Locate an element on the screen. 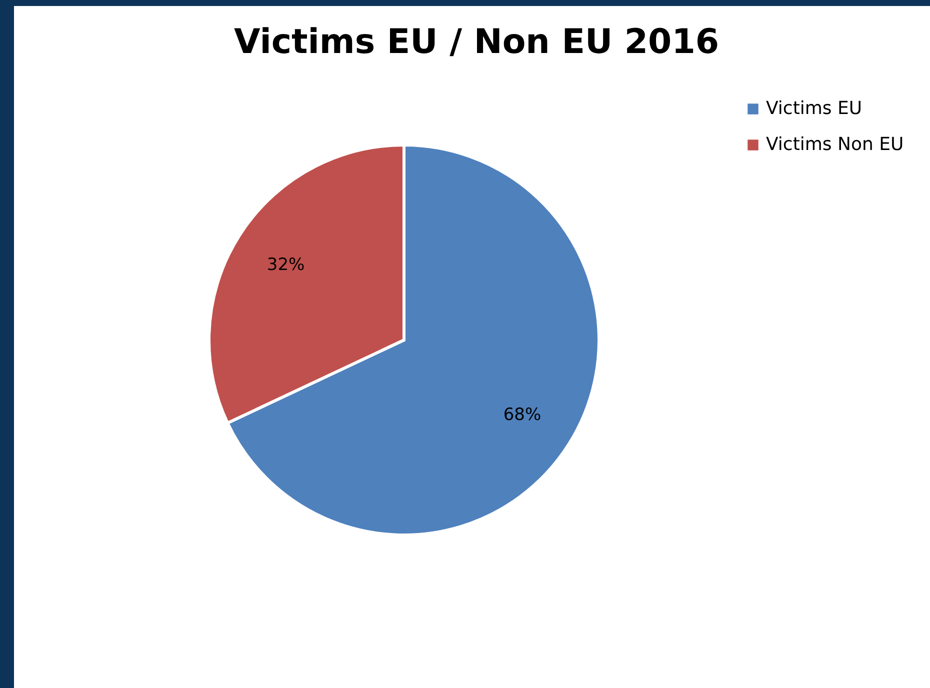 The height and width of the screenshot is (688, 930). legend-label: Victims Non EU is located at coordinates (835, 144).